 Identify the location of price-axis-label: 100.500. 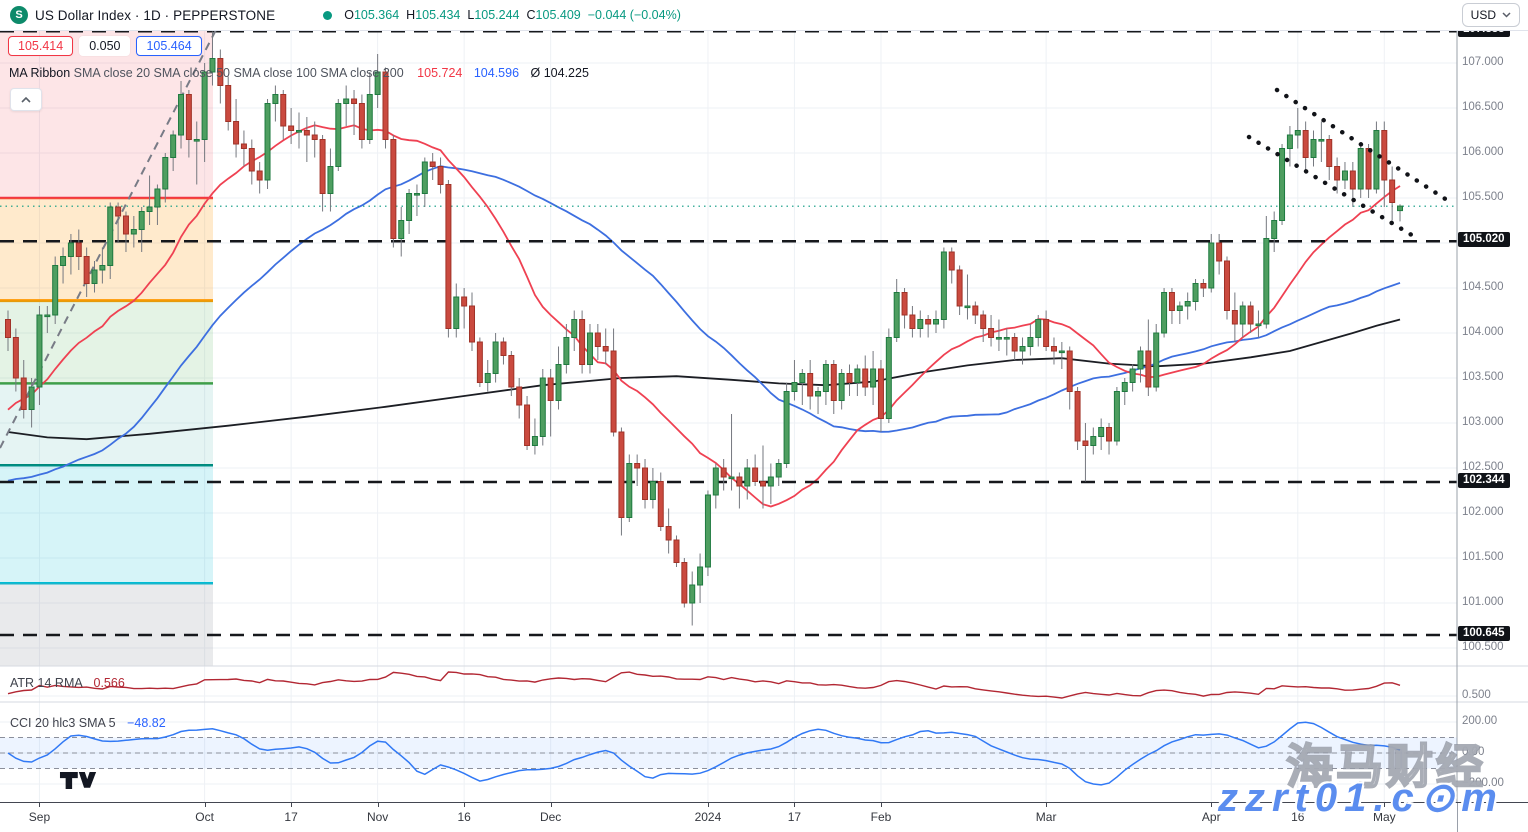
(1483, 647).